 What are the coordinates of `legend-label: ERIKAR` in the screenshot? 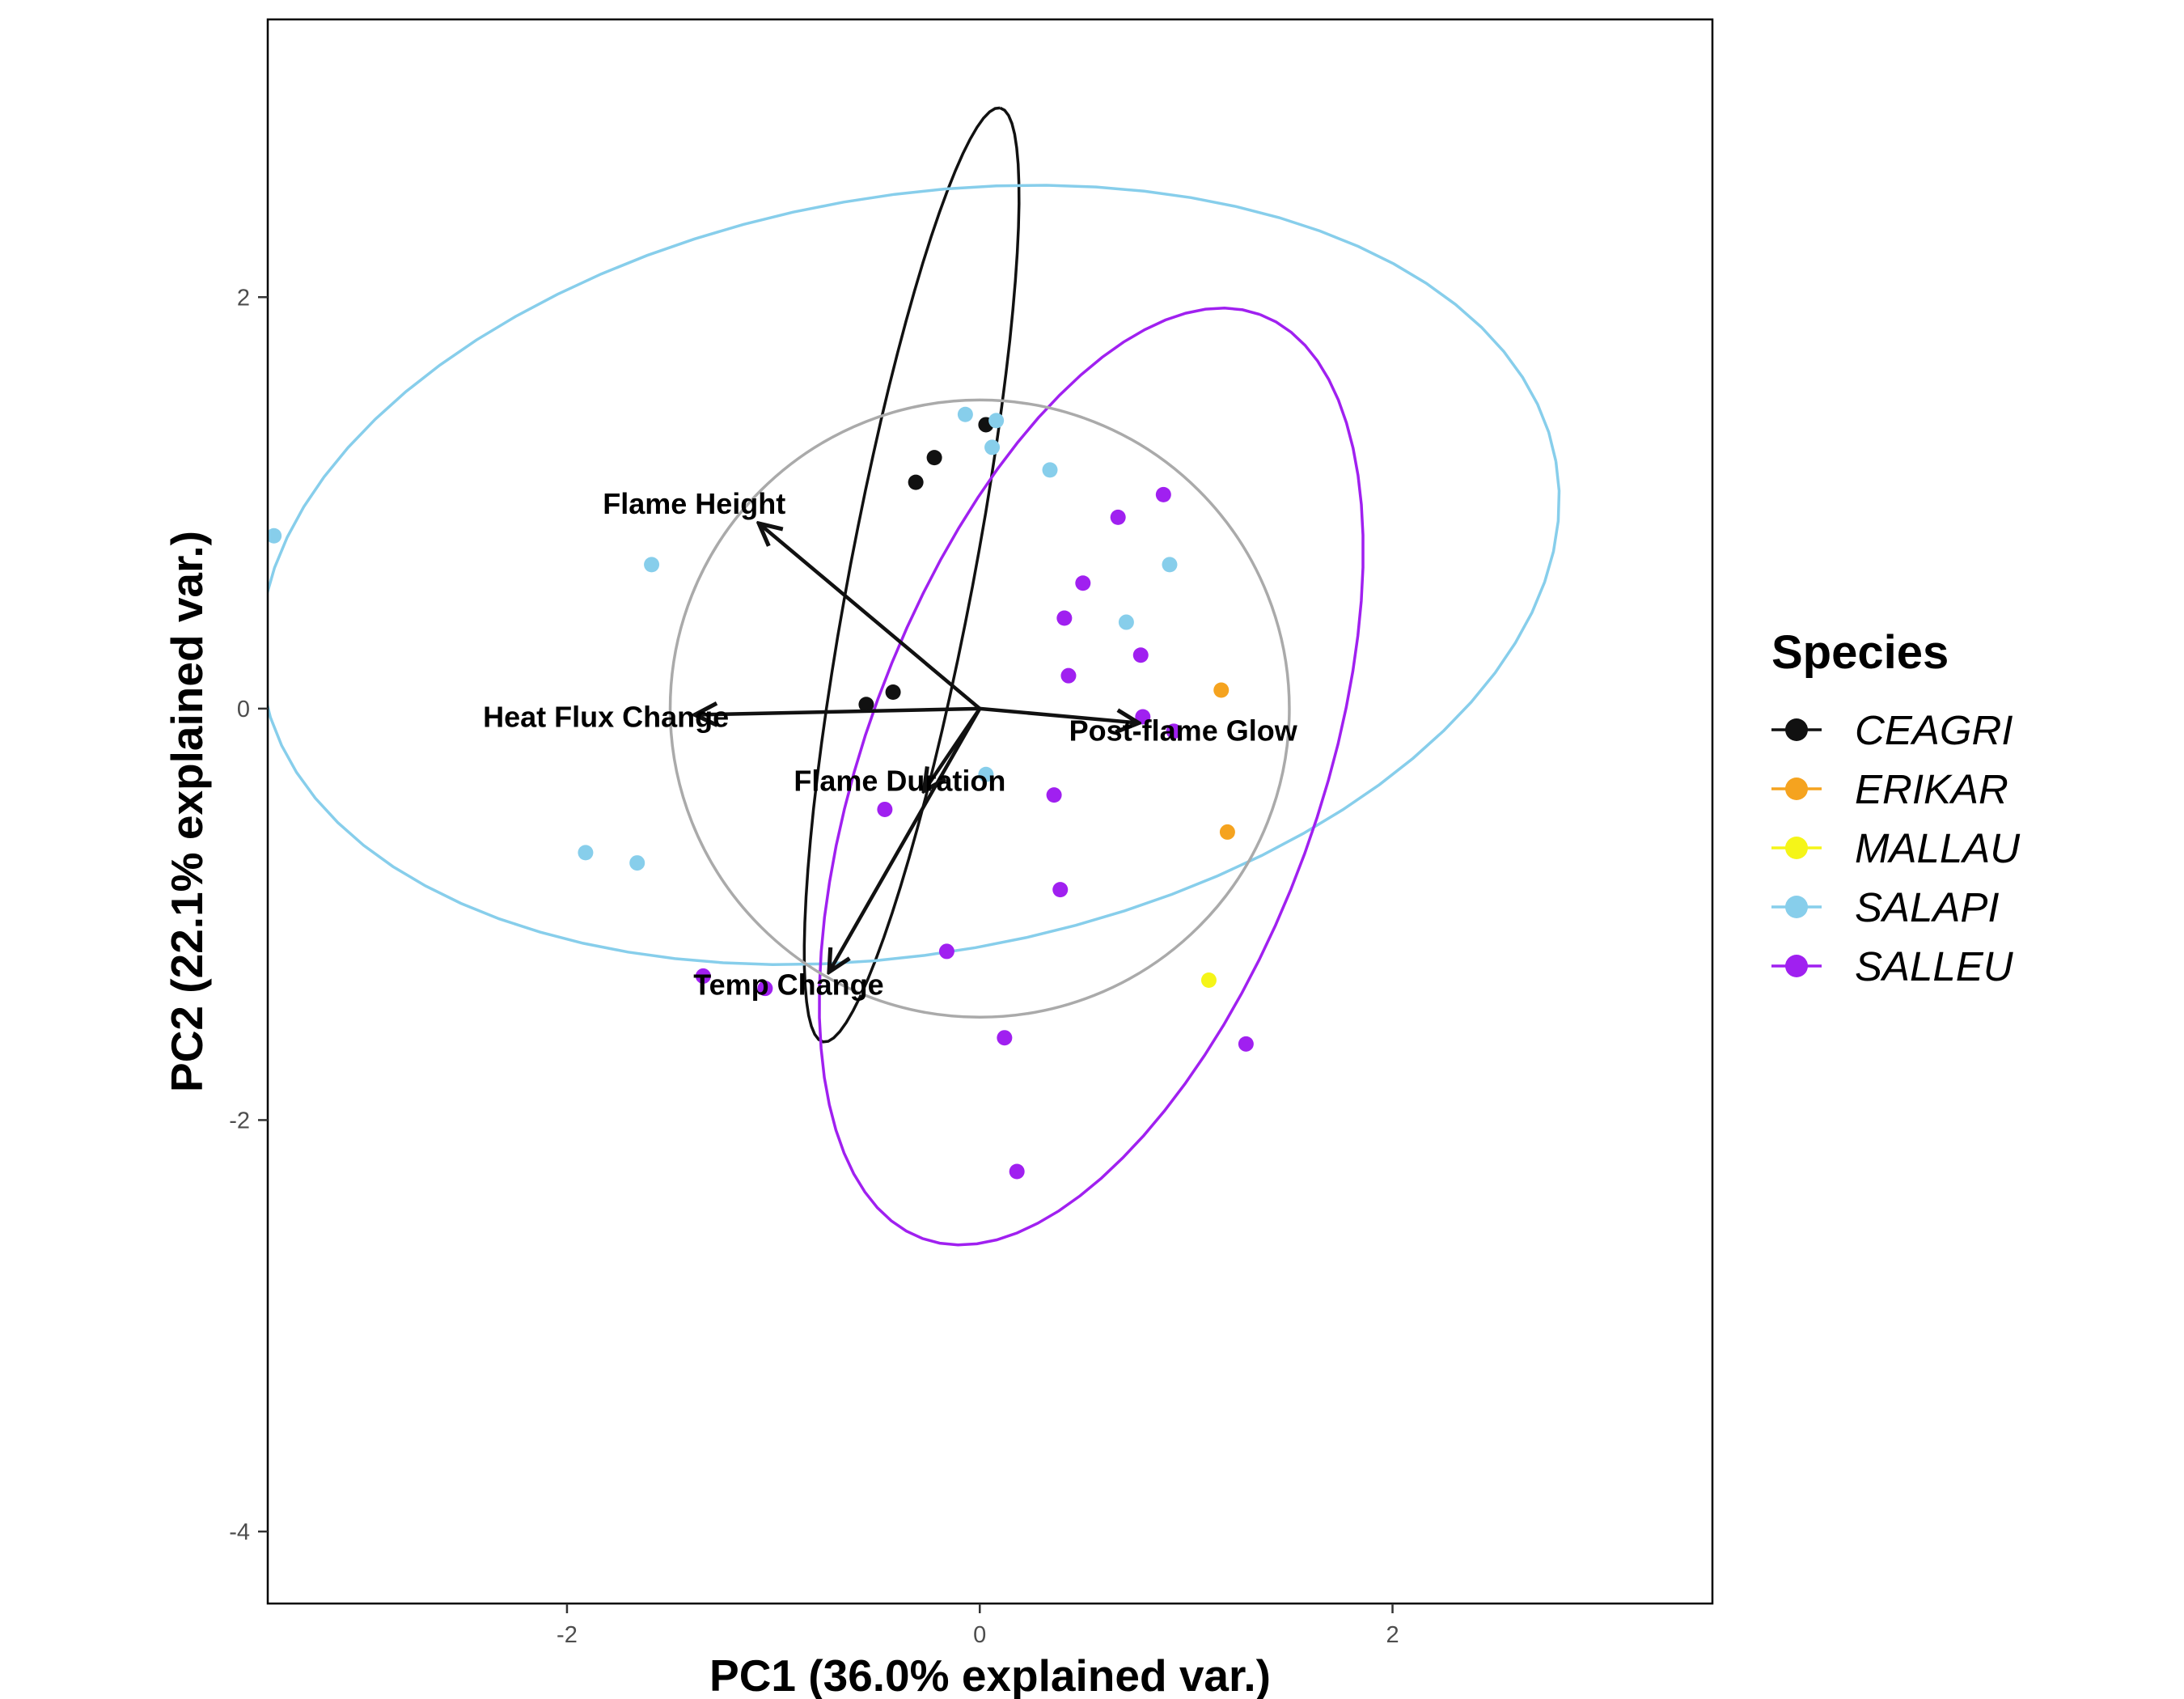 It's located at (1931, 789).